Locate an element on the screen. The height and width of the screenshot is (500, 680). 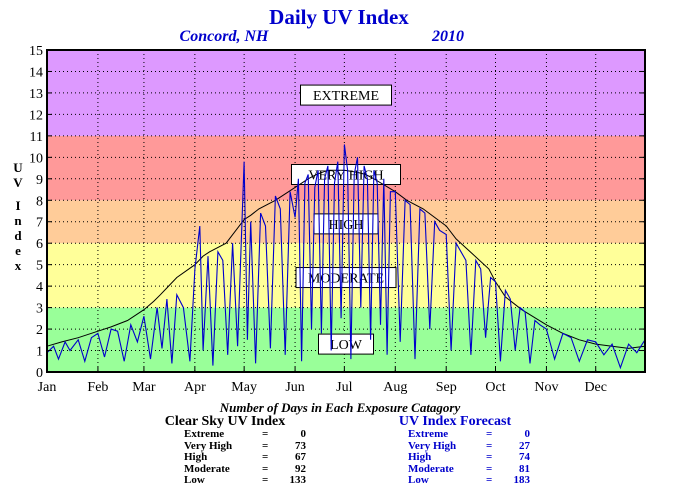
x-tick-label: May is located at coordinates (244, 387).